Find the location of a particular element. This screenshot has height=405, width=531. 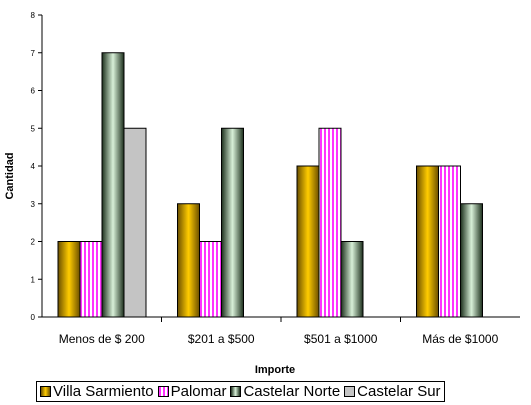

legend-item: Castelar Sur is located at coordinates (392, 391).